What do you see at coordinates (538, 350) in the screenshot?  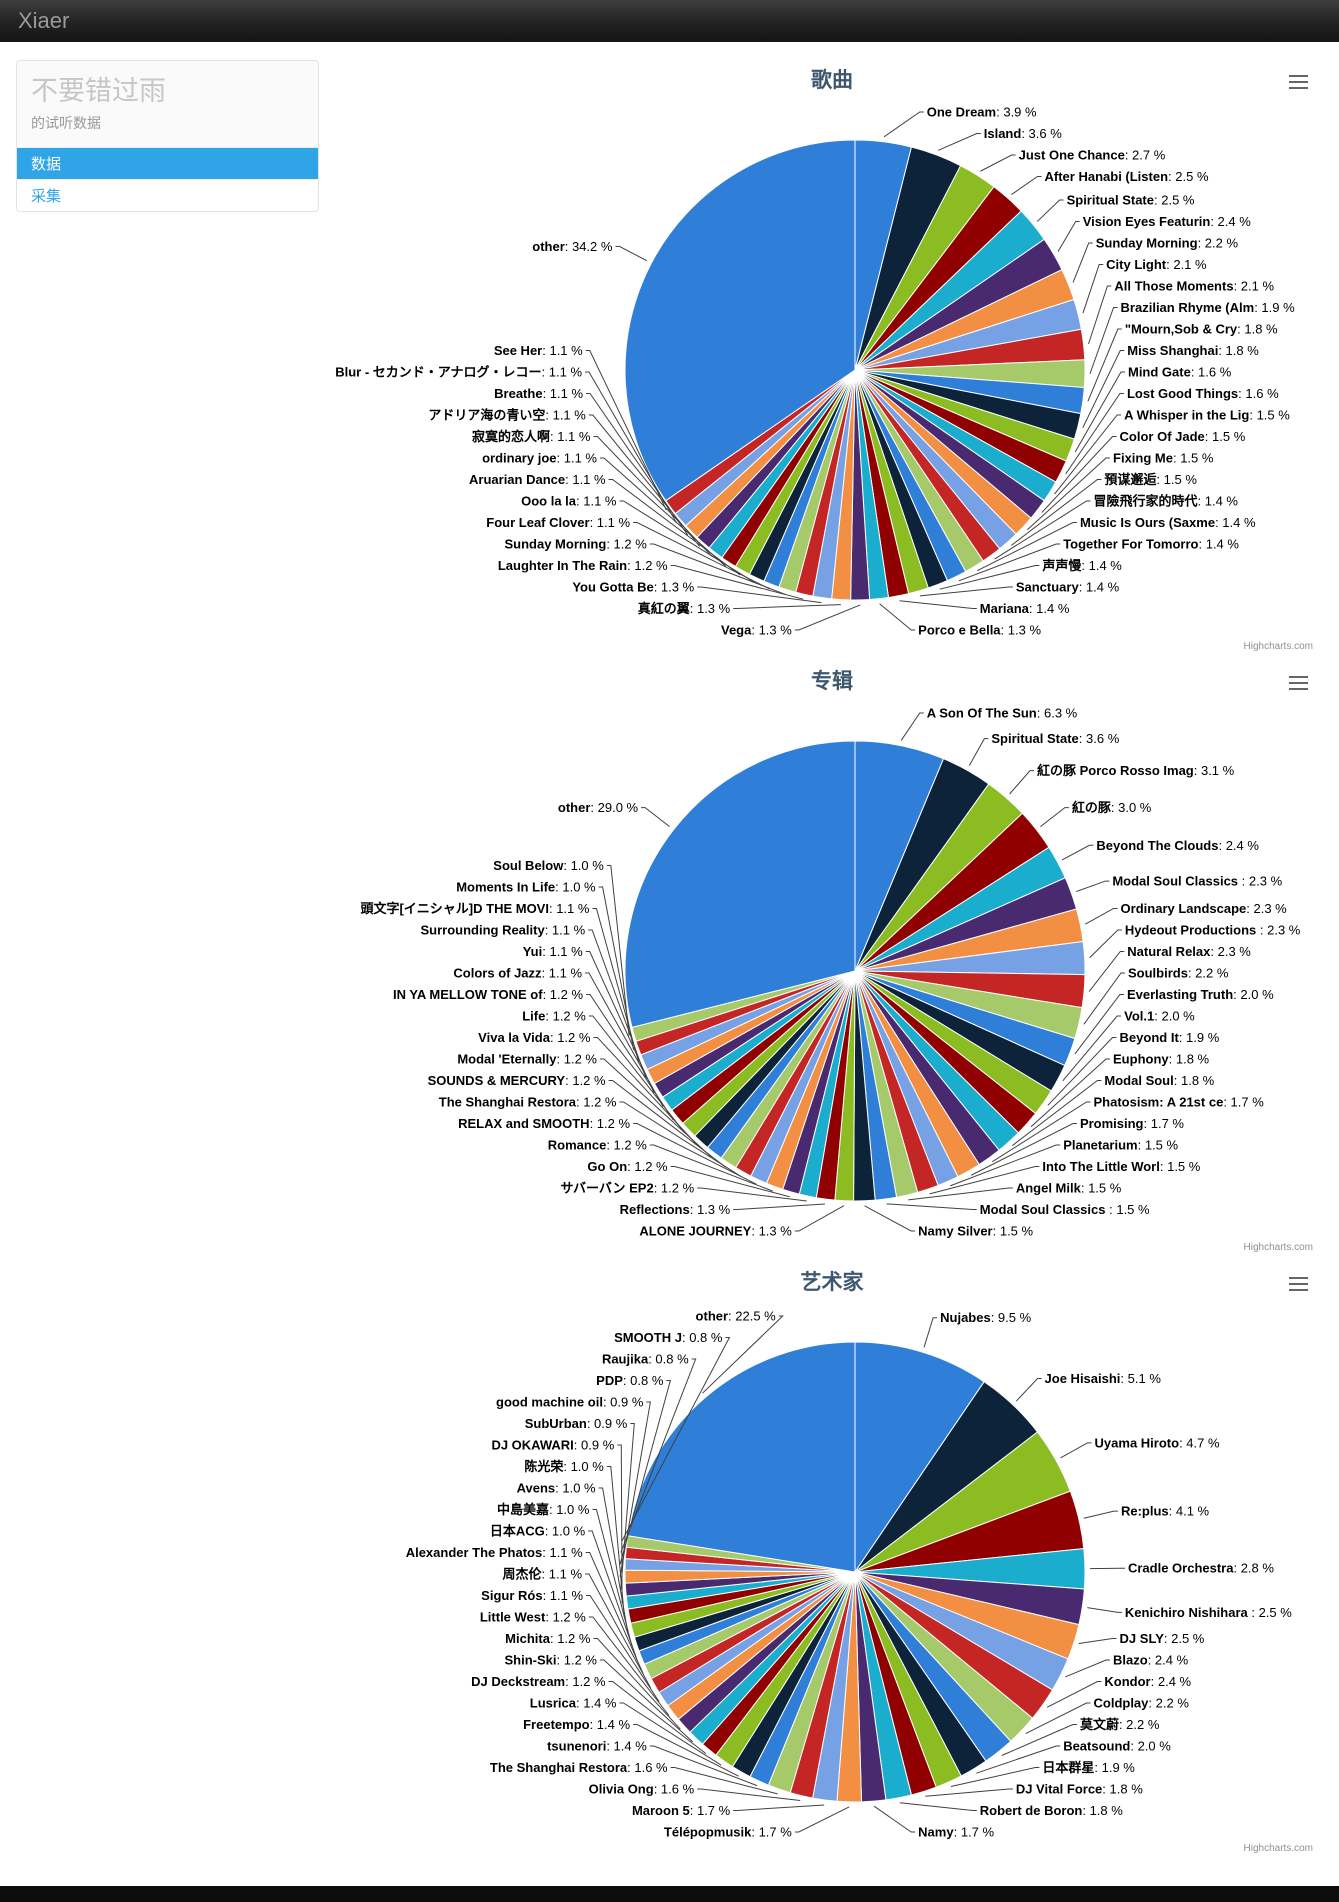 I see `slice-label: See Her: 1.1 %` at bounding box center [538, 350].